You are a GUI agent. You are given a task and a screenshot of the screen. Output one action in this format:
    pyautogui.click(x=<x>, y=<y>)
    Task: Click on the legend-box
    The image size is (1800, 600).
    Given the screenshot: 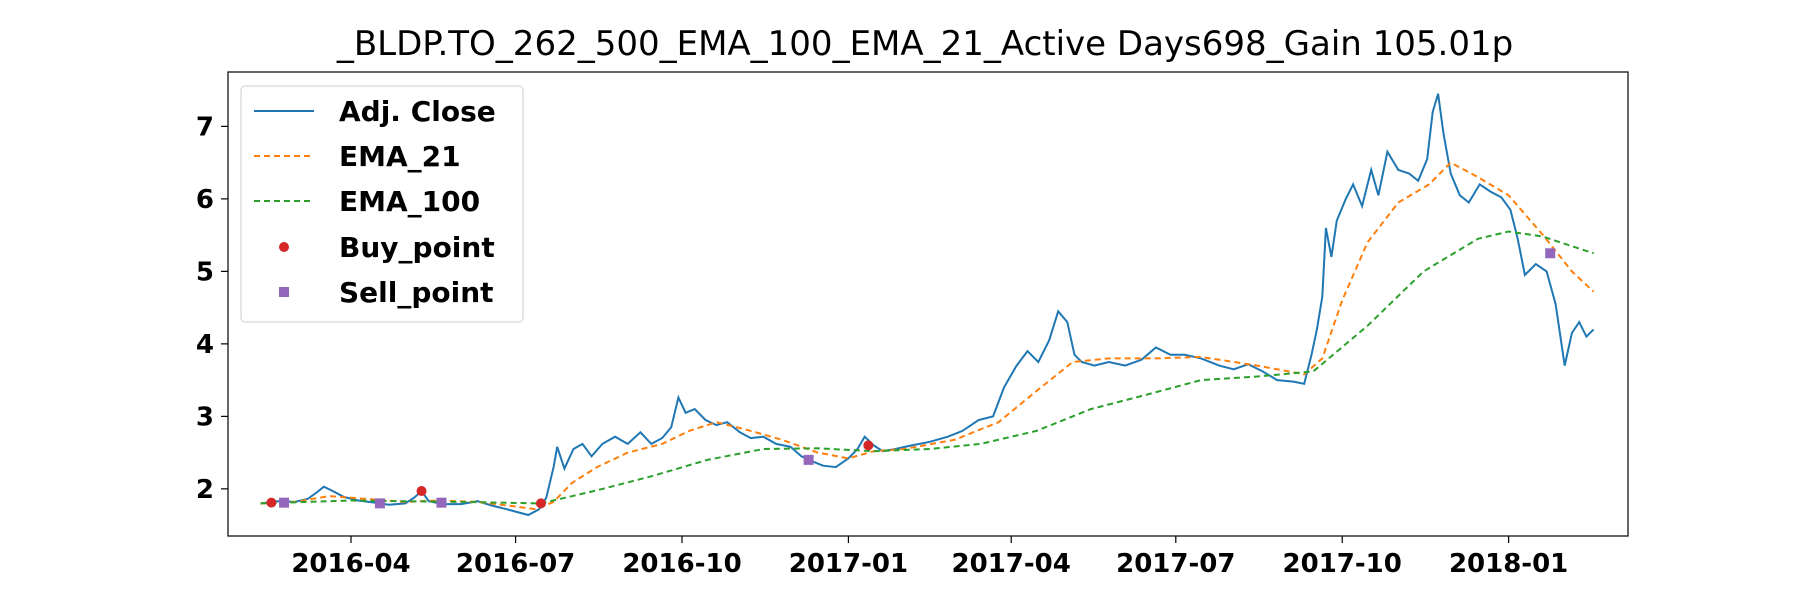 What is the action you would take?
    pyautogui.click(x=382, y=204)
    